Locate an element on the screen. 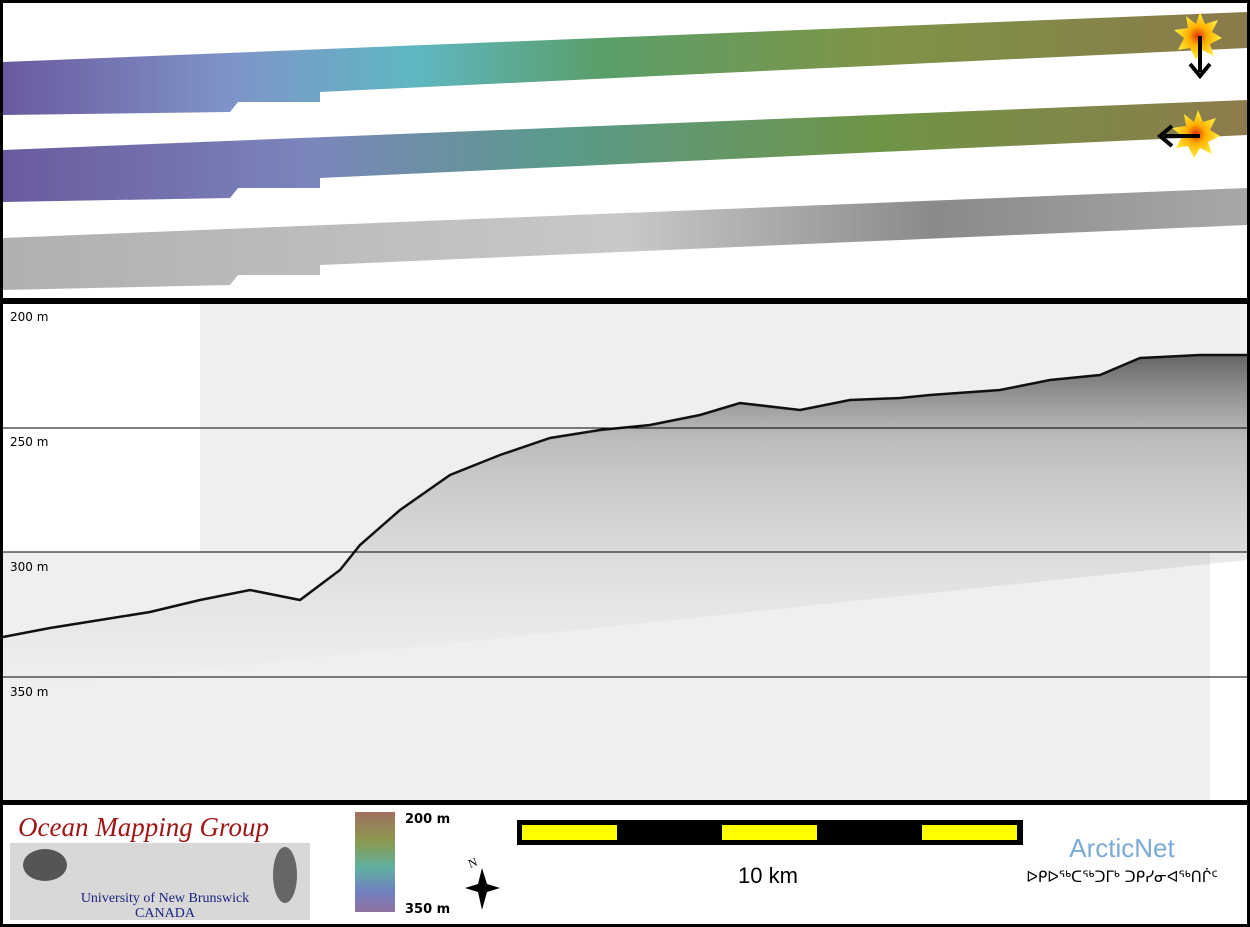 The image size is (1250, 927). sidescan-strip is located at coordinates (625, 239).